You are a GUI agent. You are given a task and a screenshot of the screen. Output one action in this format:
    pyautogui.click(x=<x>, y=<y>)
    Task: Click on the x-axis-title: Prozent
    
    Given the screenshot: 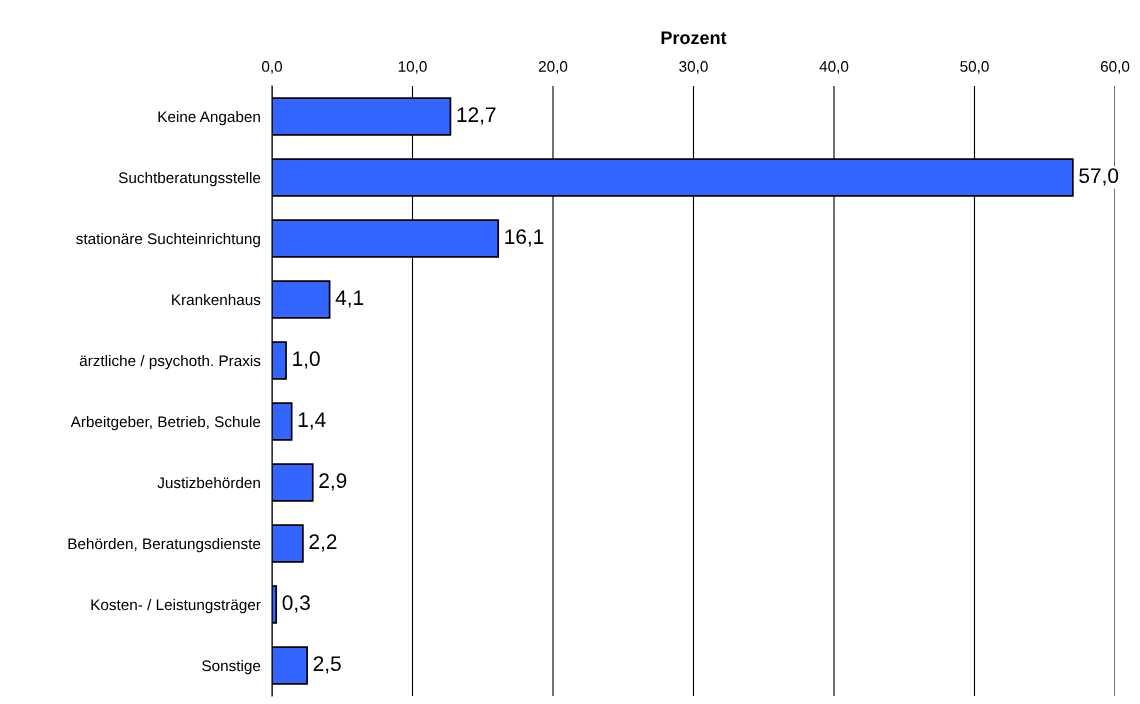 What is the action you would take?
    pyautogui.click(x=694, y=38)
    